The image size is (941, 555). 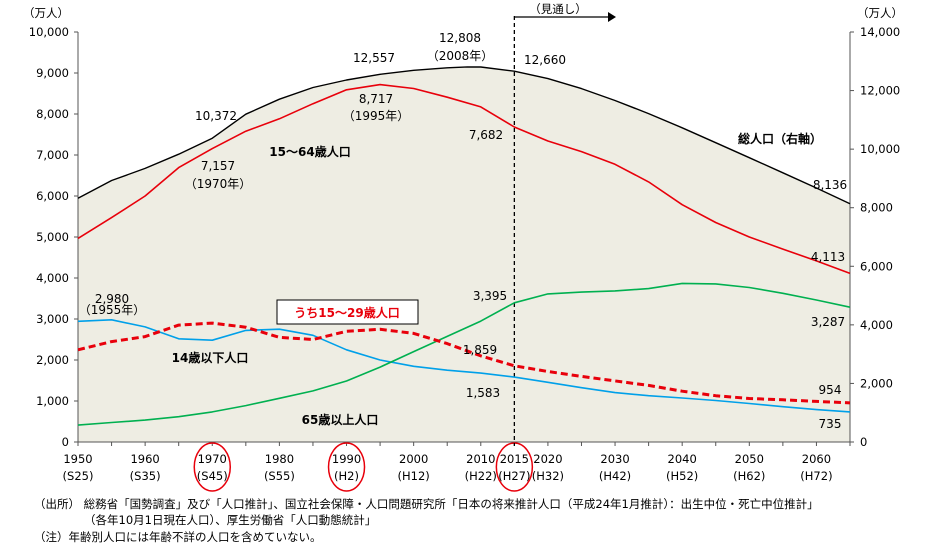 What do you see at coordinates (52, 73) in the screenshot?
I see `y-left-tick-label: 9,000` at bounding box center [52, 73].